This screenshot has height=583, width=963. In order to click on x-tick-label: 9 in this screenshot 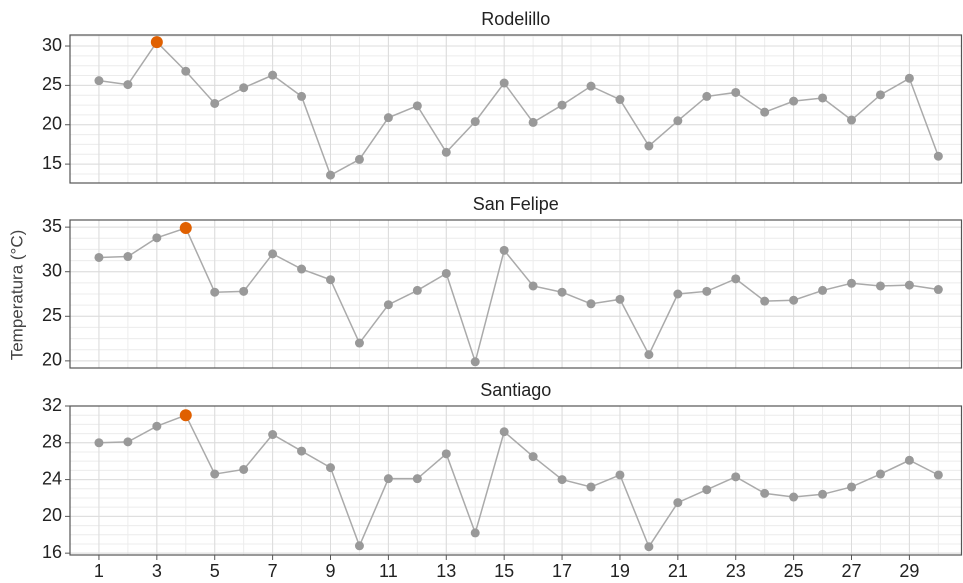, I will do `click(330, 571)`.